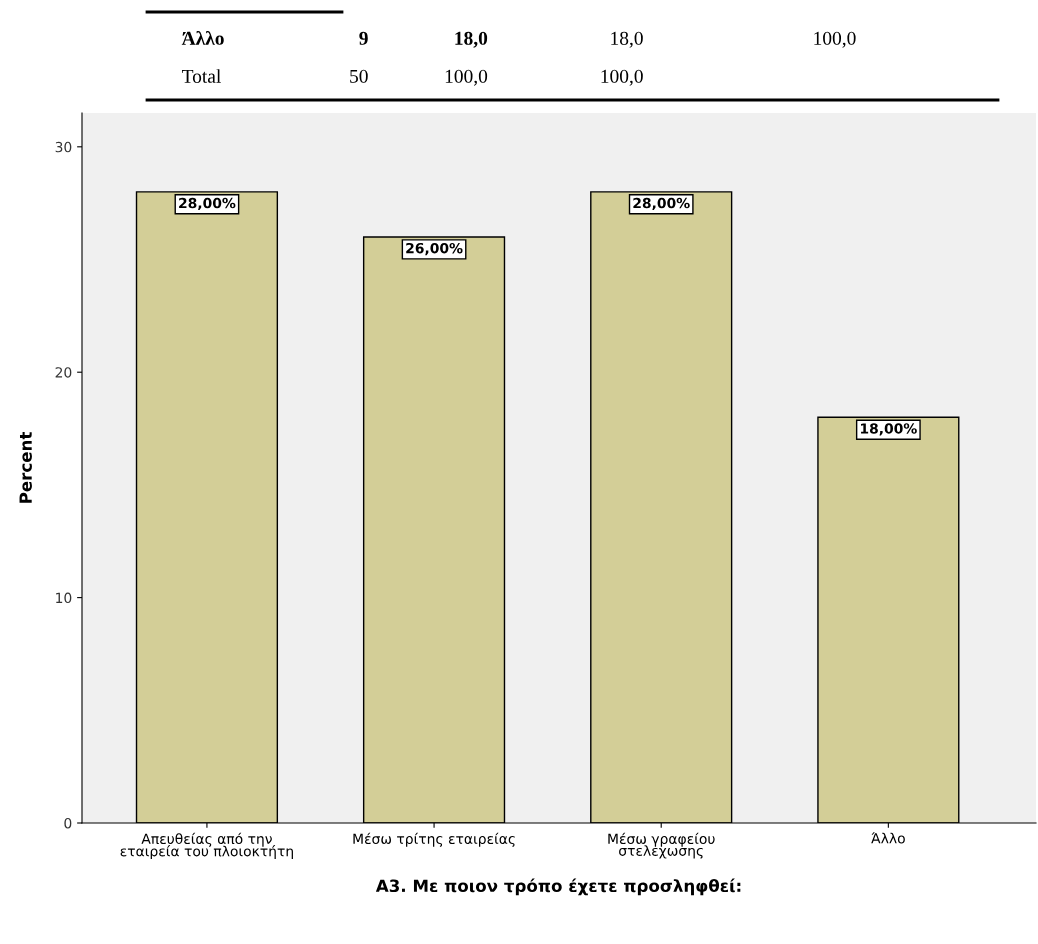  I want to click on x-axis-title: A3. Με ποιον τρόπο έχετε προσληφθεί:, so click(558, 887).